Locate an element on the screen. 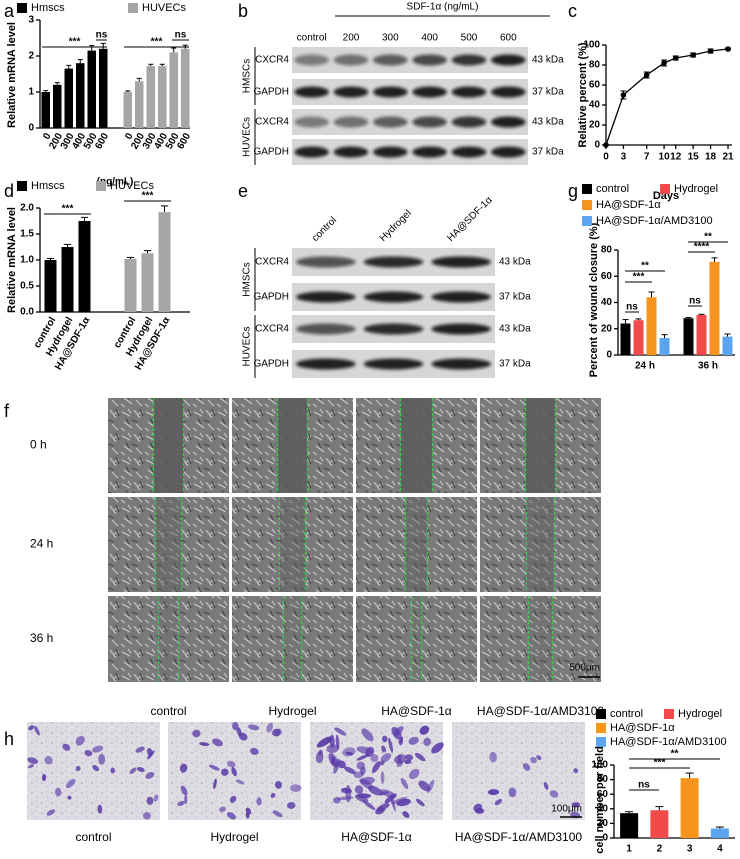 The width and height of the screenshot is (740, 859). blot-strip is located at coordinates (410, 60).